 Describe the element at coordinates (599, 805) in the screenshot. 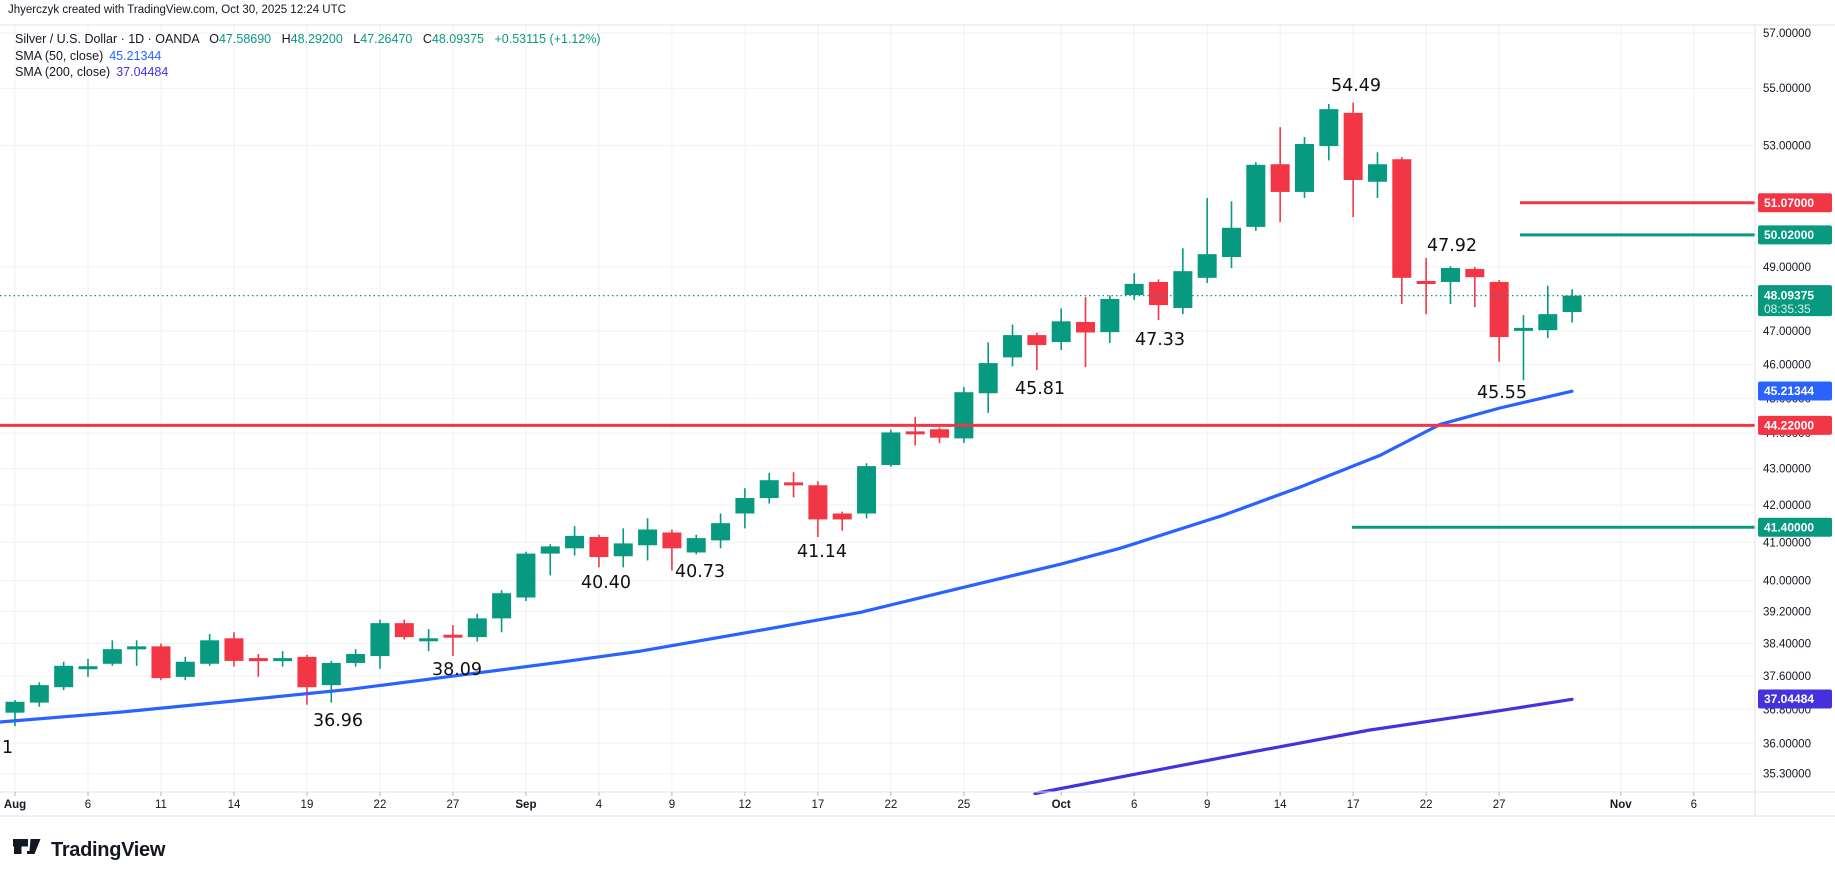

I see `time-axis-label: 4` at that location.